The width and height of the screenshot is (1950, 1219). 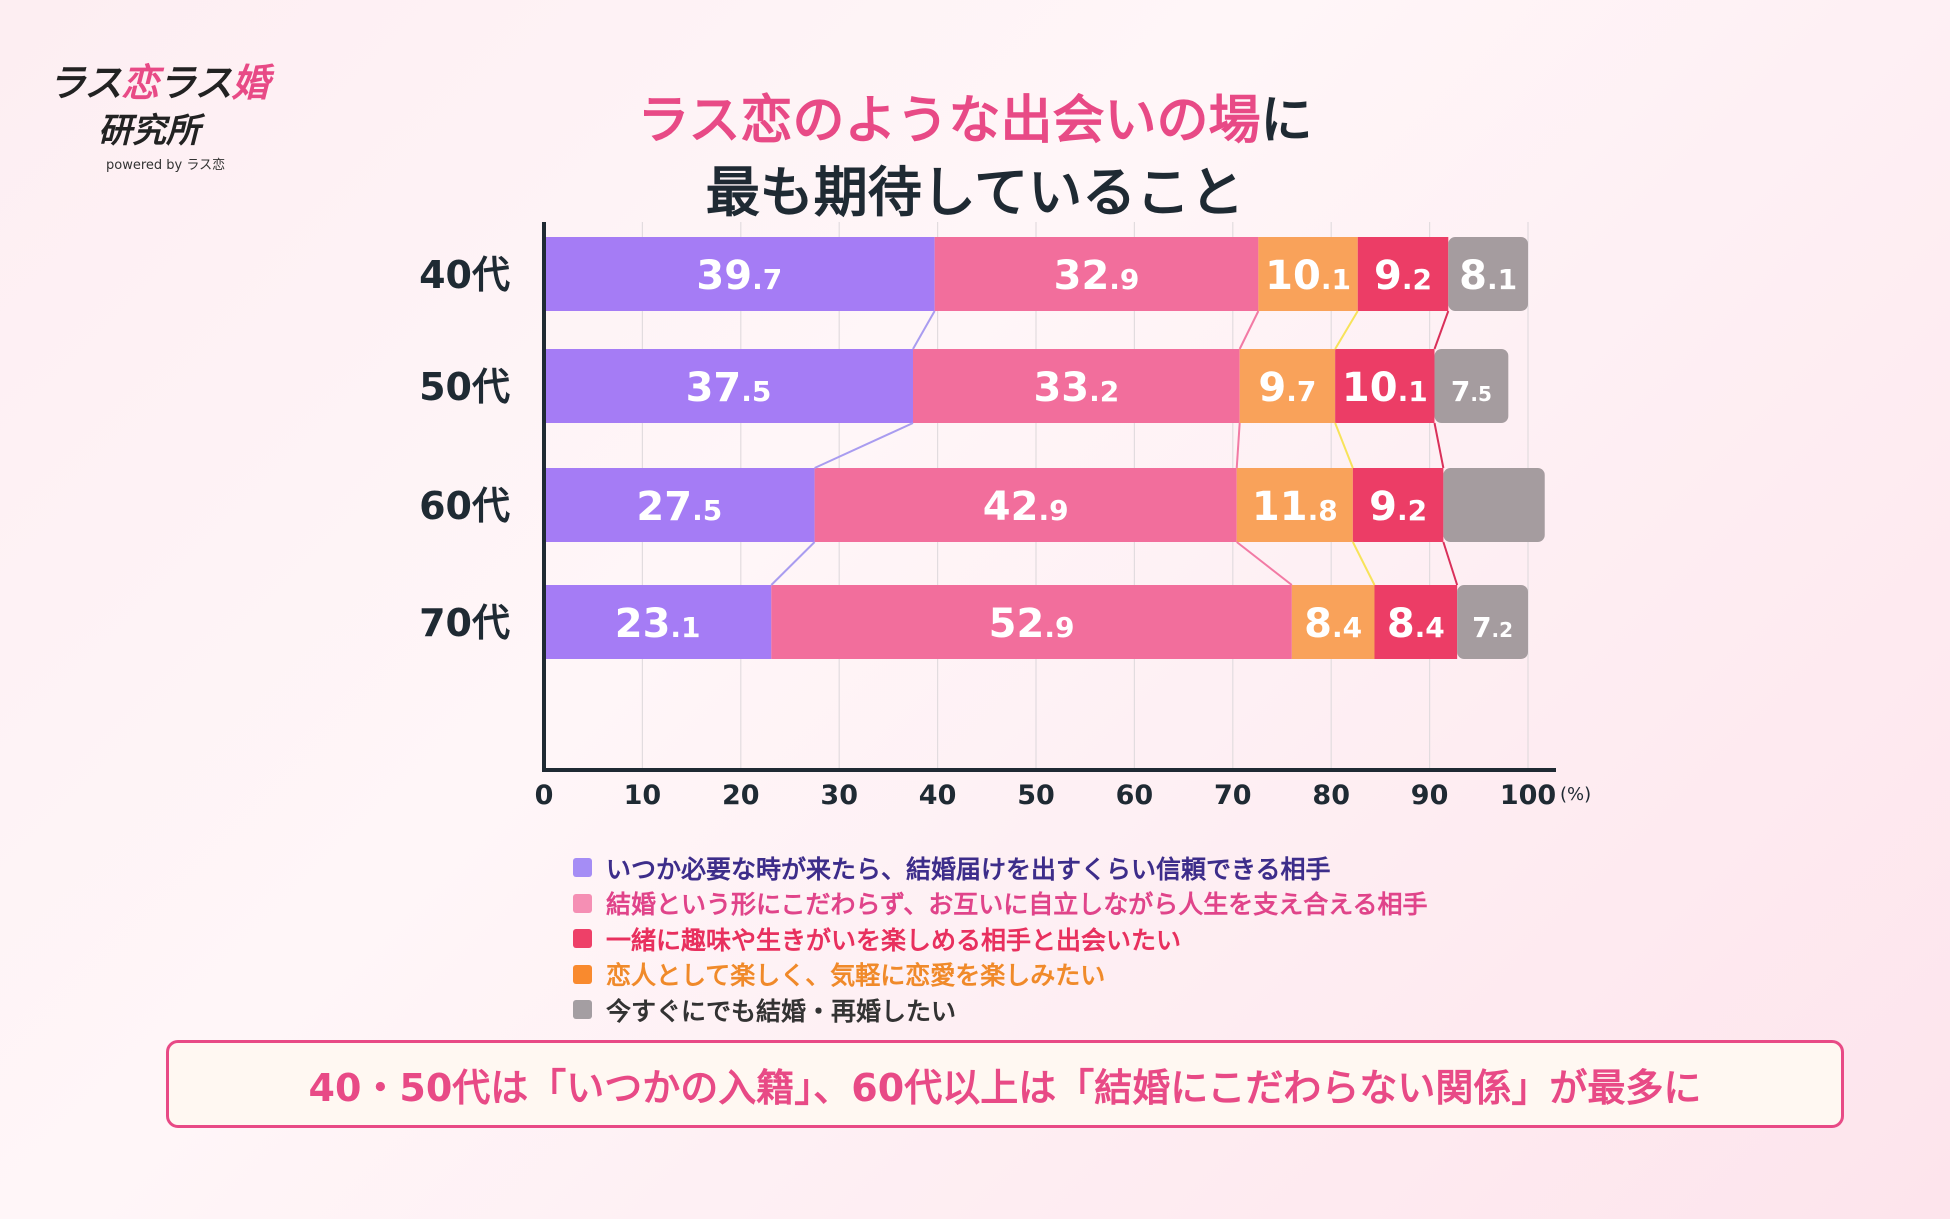 I want to click on x-tick-label: 20, so click(x=741, y=795).